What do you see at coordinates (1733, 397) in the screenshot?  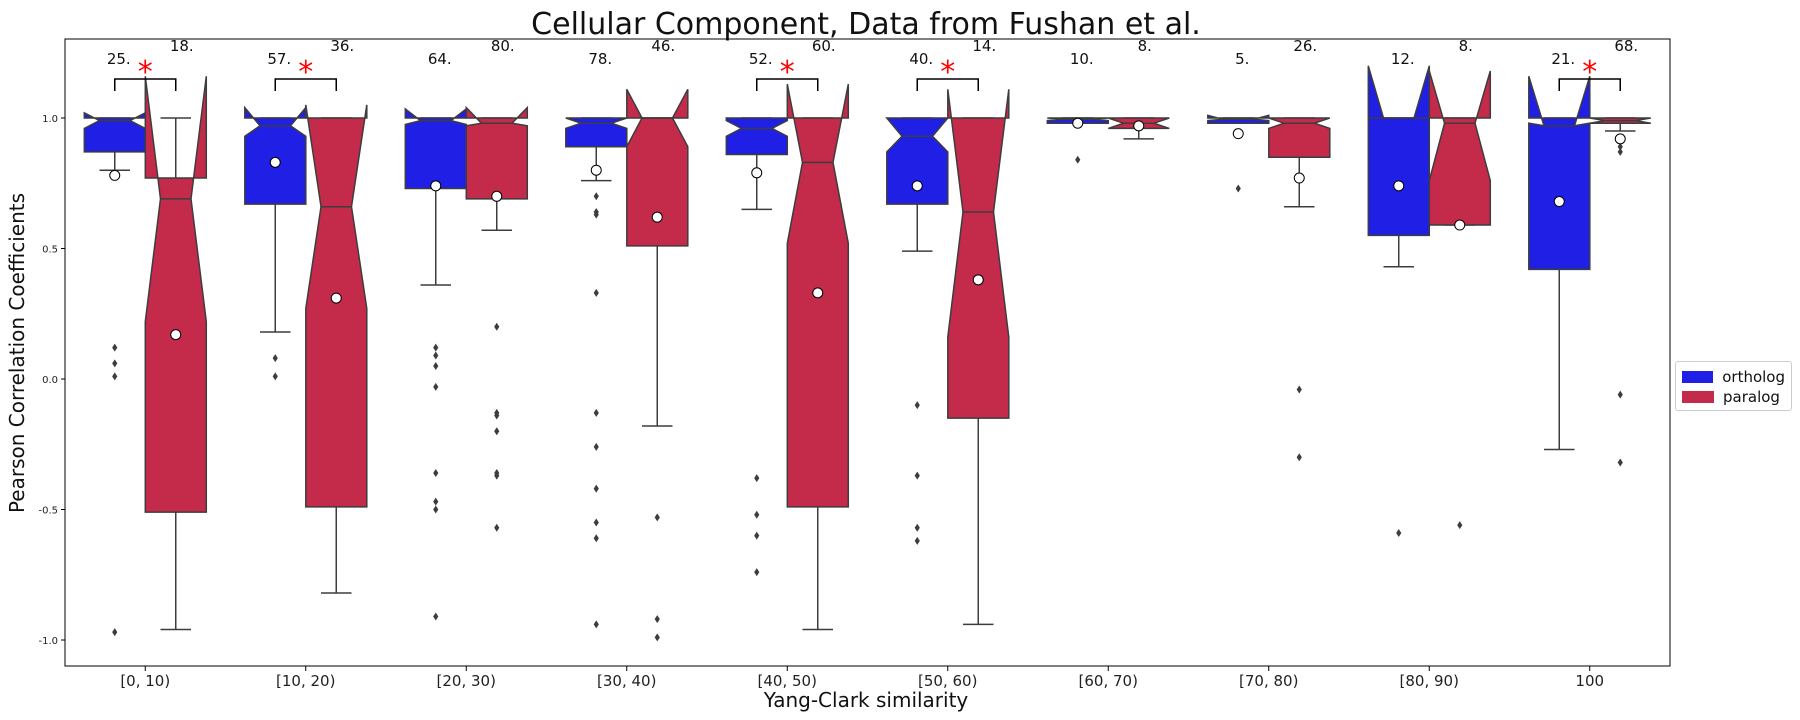 I see `legend-item-paralog: paralog` at bounding box center [1733, 397].